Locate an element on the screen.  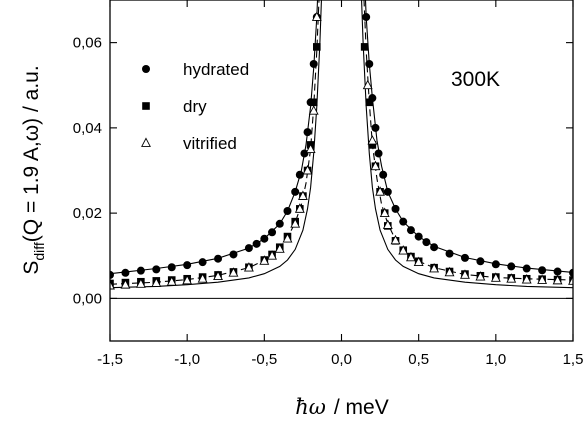
legend: hydrated dry vitrified is located at coordinates (195, 106).